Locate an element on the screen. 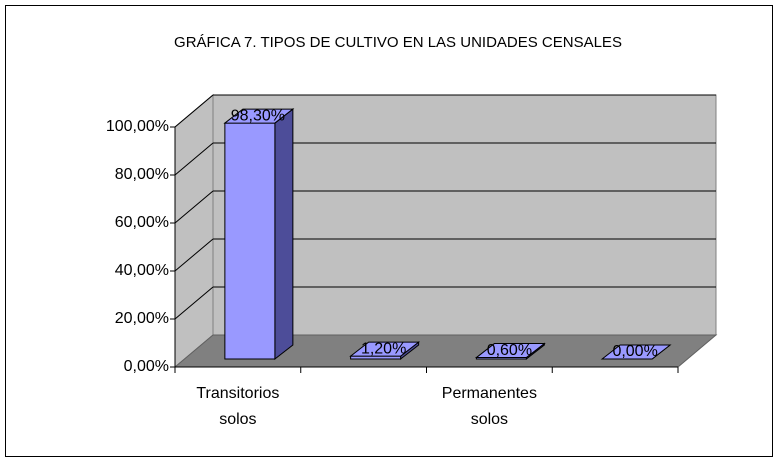 The height and width of the screenshot is (462, 778). y-tick-label: 40,00% is located at coordinates (142, 270).